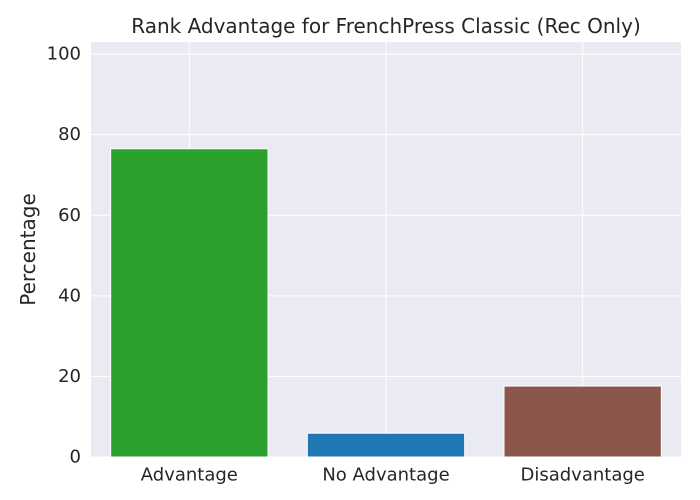 Image resolution: width=700 pixels, height=500 pixels. What do you see at coordinates (64, 256) in the screenshot?
I see `y-tick-labels: 0 20 40 60 80 100` at bounding box center [64, 256].